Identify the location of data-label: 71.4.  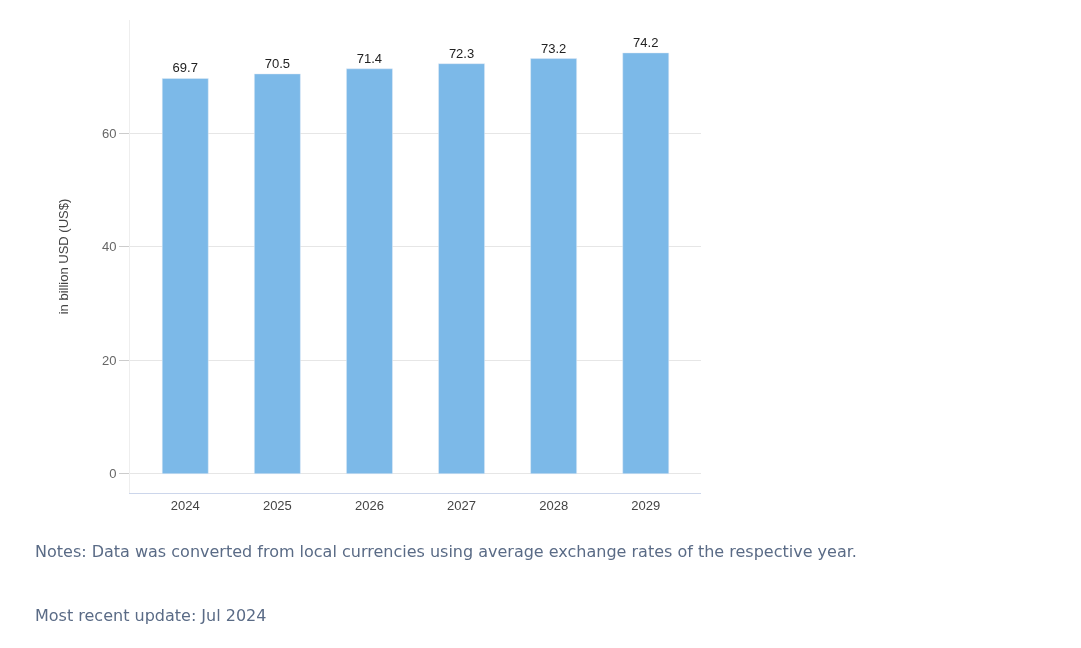
(369, 58).